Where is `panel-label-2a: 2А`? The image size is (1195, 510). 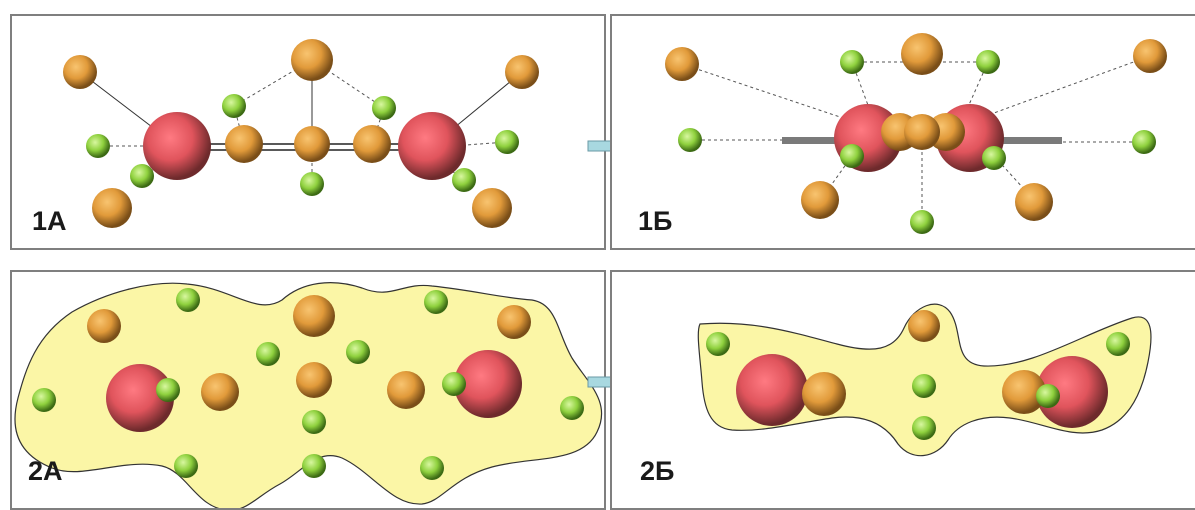 panel-label-2a: 2А is located at coordinates (45, 471).